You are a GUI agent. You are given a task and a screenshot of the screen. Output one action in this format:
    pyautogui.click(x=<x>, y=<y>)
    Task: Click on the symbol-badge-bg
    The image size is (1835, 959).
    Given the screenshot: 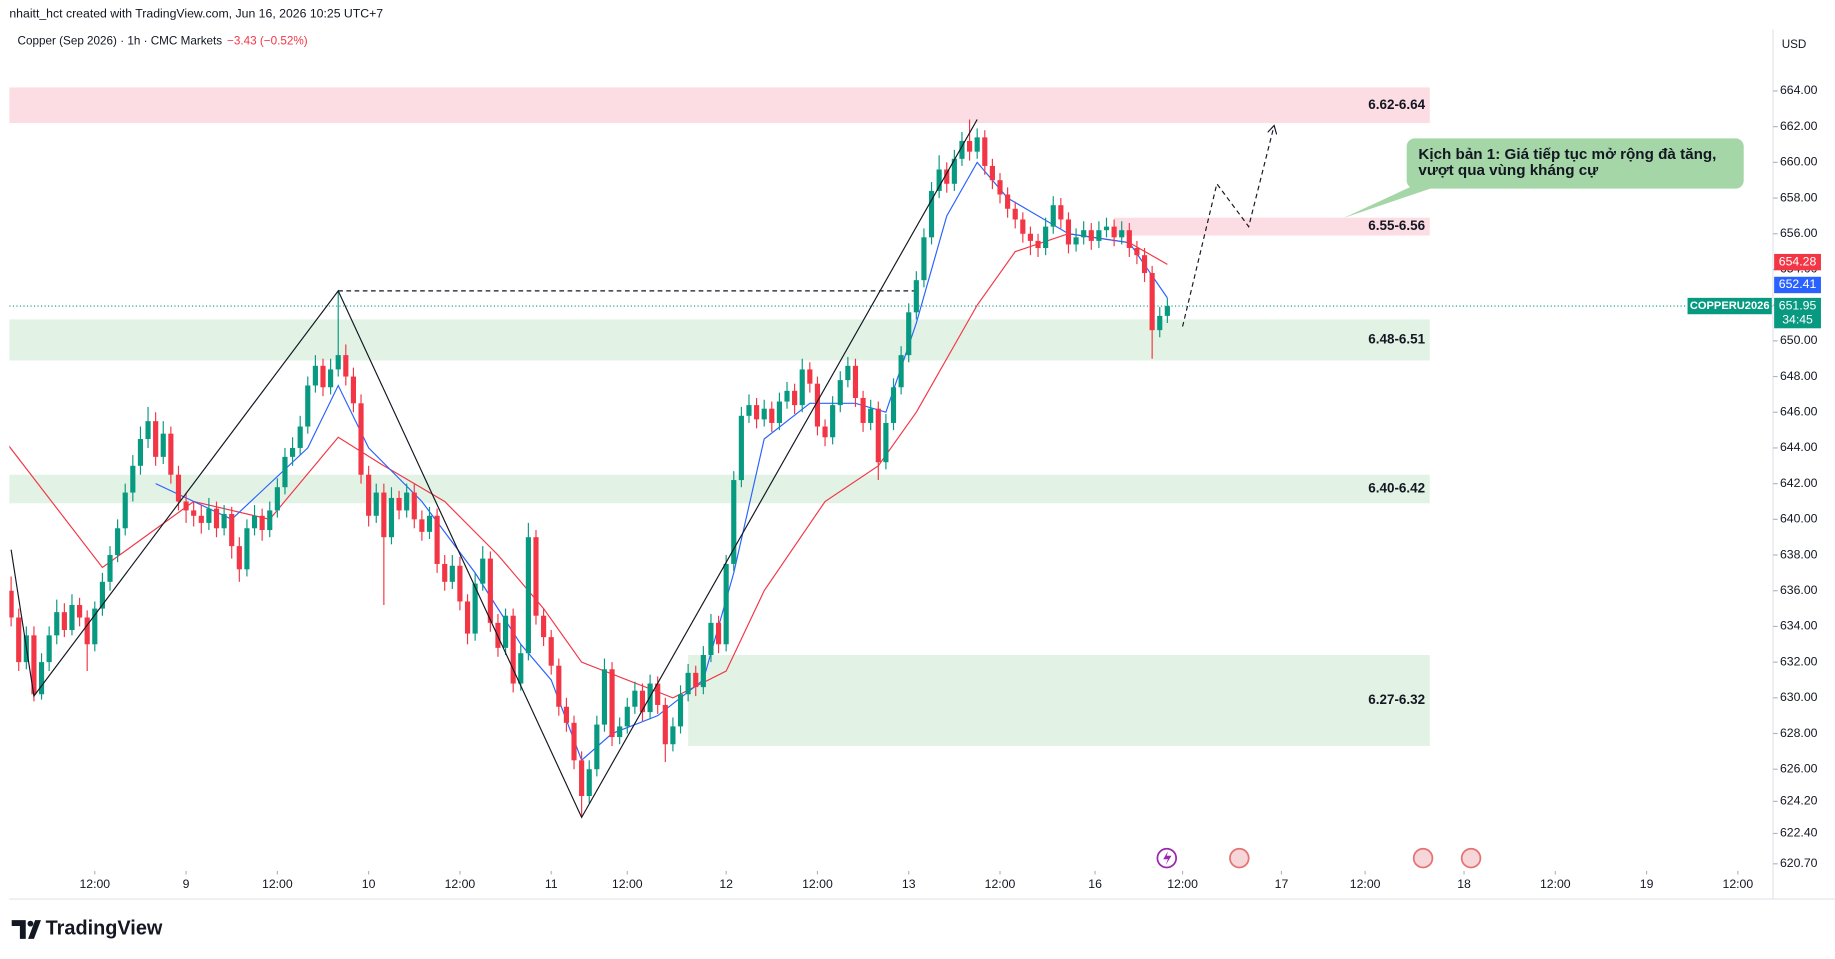 What is the action you would take?
    pyautogui.click(x=1729, y=306)
    